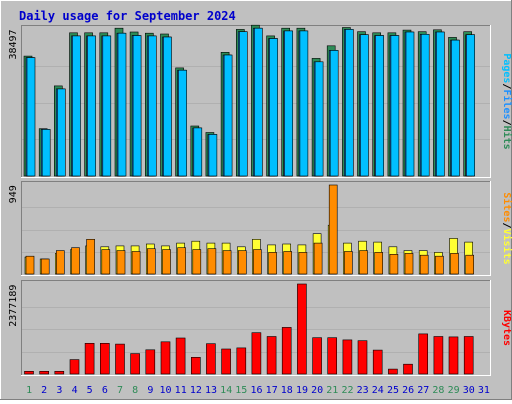 This screenshot has width=512, height=404. Describe the element at coordinates (506, 247) in the screenshot. I see `legend-visits: Visits` at that location.